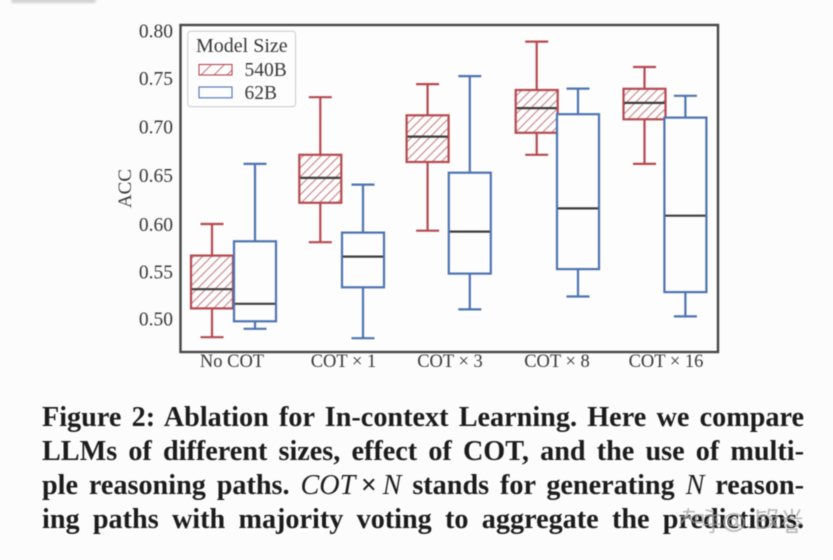 Image resolution: width=833 pixels, height=560 pixels. I want to click on svg-text: 0.60, so click(156, 225).